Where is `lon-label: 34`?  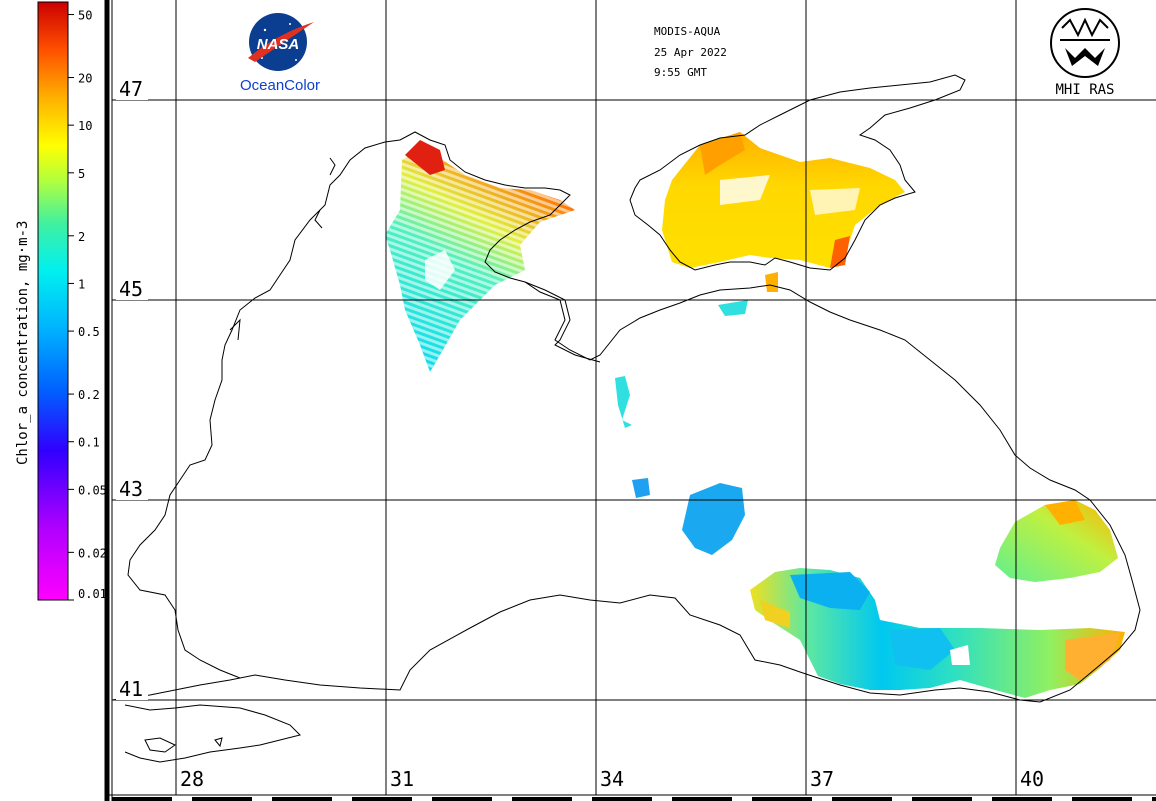 lon-label: 34 is located at coordinates (612, 779).